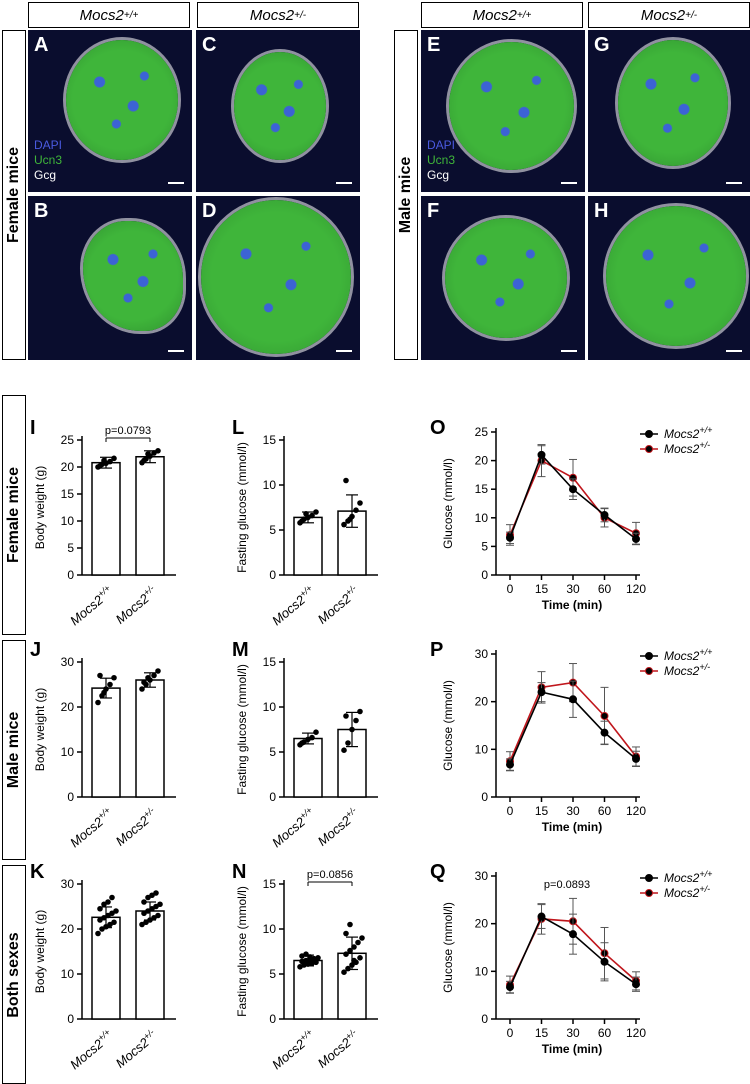 Image resolution: width=750 pixels, height=1084 pixels. What do you see at coordinates (242, 951) in the screenshot?
I see `y-axis-label: Fasting glucose (mmol/l)` at bounding box center [242, 951].